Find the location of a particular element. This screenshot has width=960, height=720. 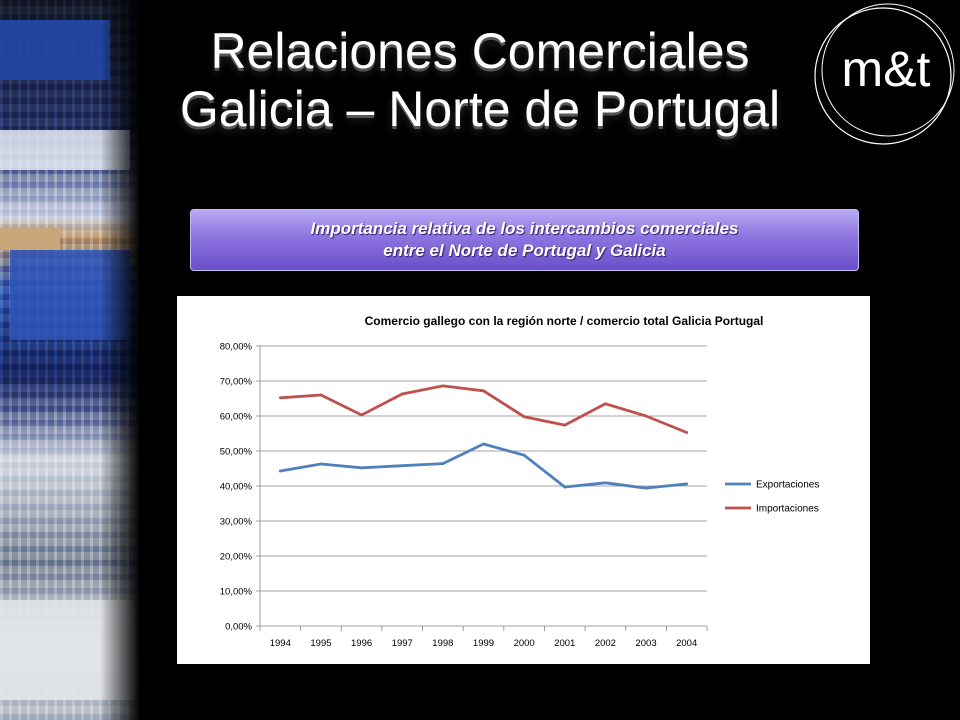

y-tick-label: 80,00% is located at coordinates (236, 347).